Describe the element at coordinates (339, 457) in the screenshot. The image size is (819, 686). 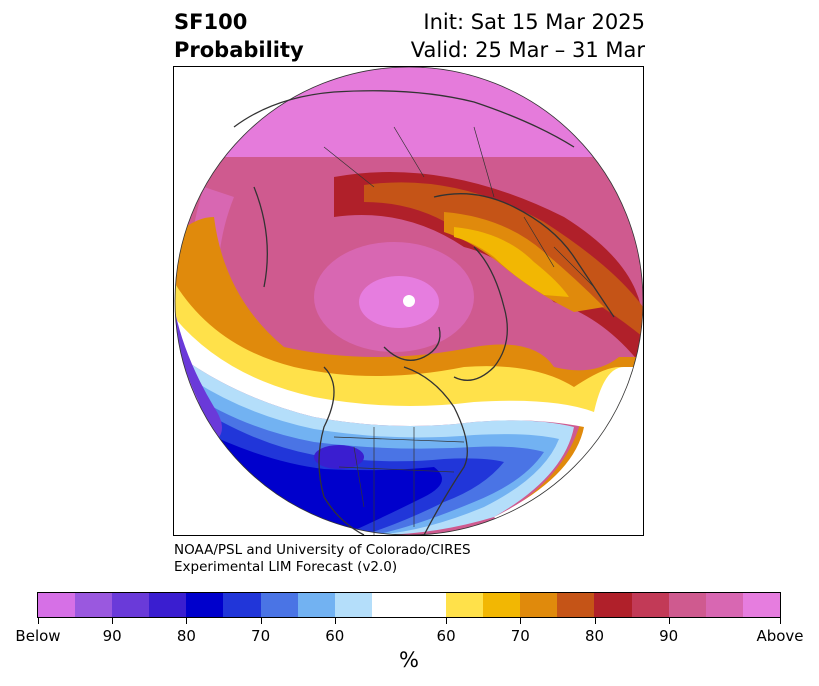
I see `below-85-region` at that location.